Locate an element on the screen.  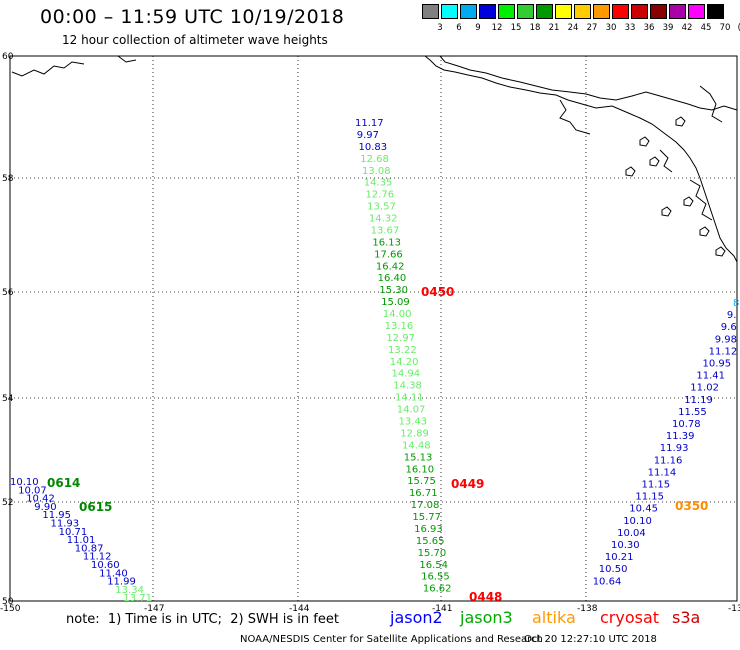
wave-height-value: 11.01 is located at coordinates (81, 540).